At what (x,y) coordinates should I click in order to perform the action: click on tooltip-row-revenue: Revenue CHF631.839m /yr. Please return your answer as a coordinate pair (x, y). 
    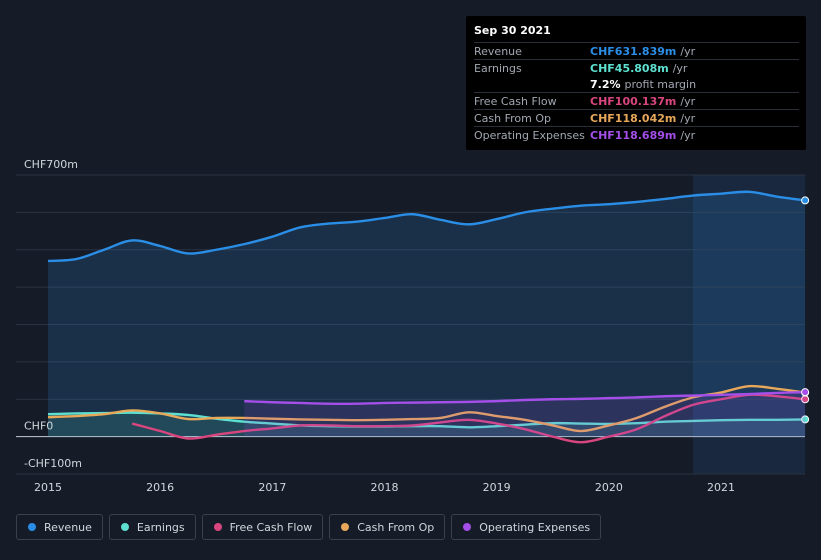
    Looking at the image, I should click on (636, 50).